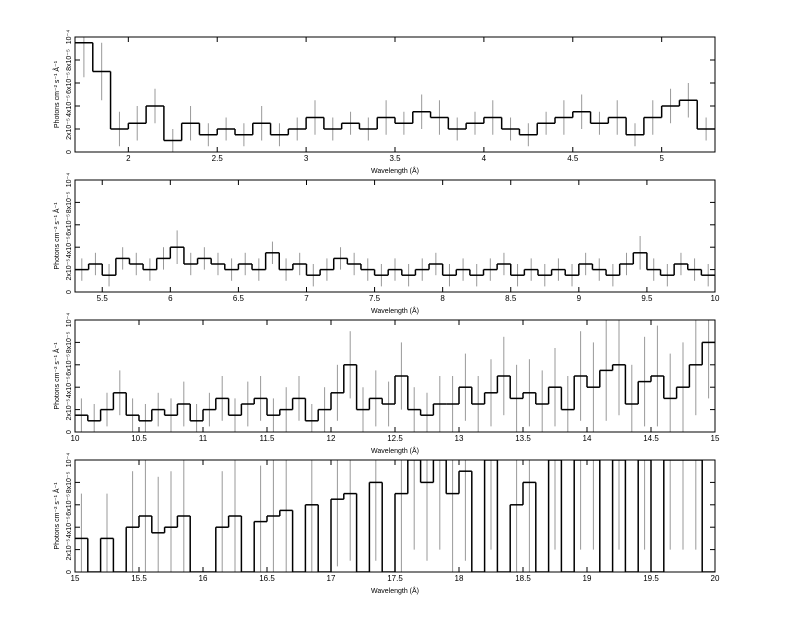  Describe the element at coordinates (218, 158) in the screenshot. I see `x-tick-label: 2.5` at that location.